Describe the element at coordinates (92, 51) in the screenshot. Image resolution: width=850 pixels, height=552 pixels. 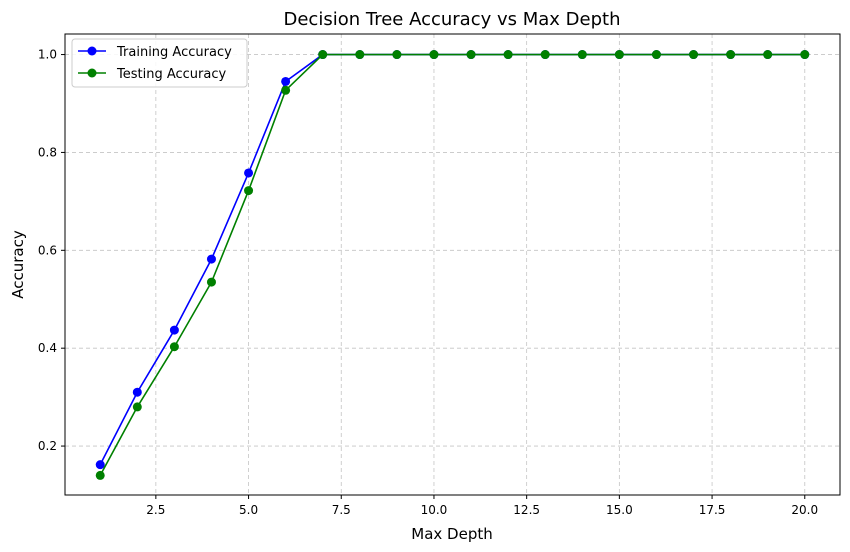
I see `legend-marker-training` at that location.